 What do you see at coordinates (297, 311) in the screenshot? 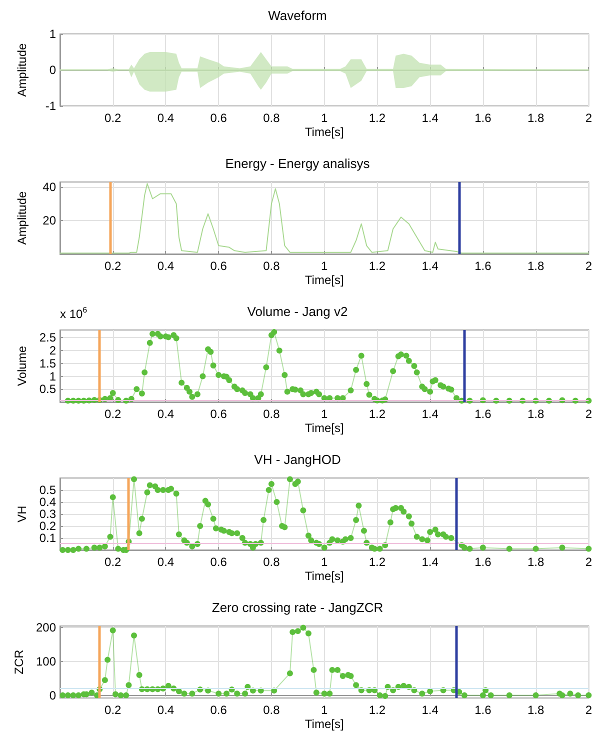
I see `chart-title: Volume - Jang v2` at bounding box center [297, 311].